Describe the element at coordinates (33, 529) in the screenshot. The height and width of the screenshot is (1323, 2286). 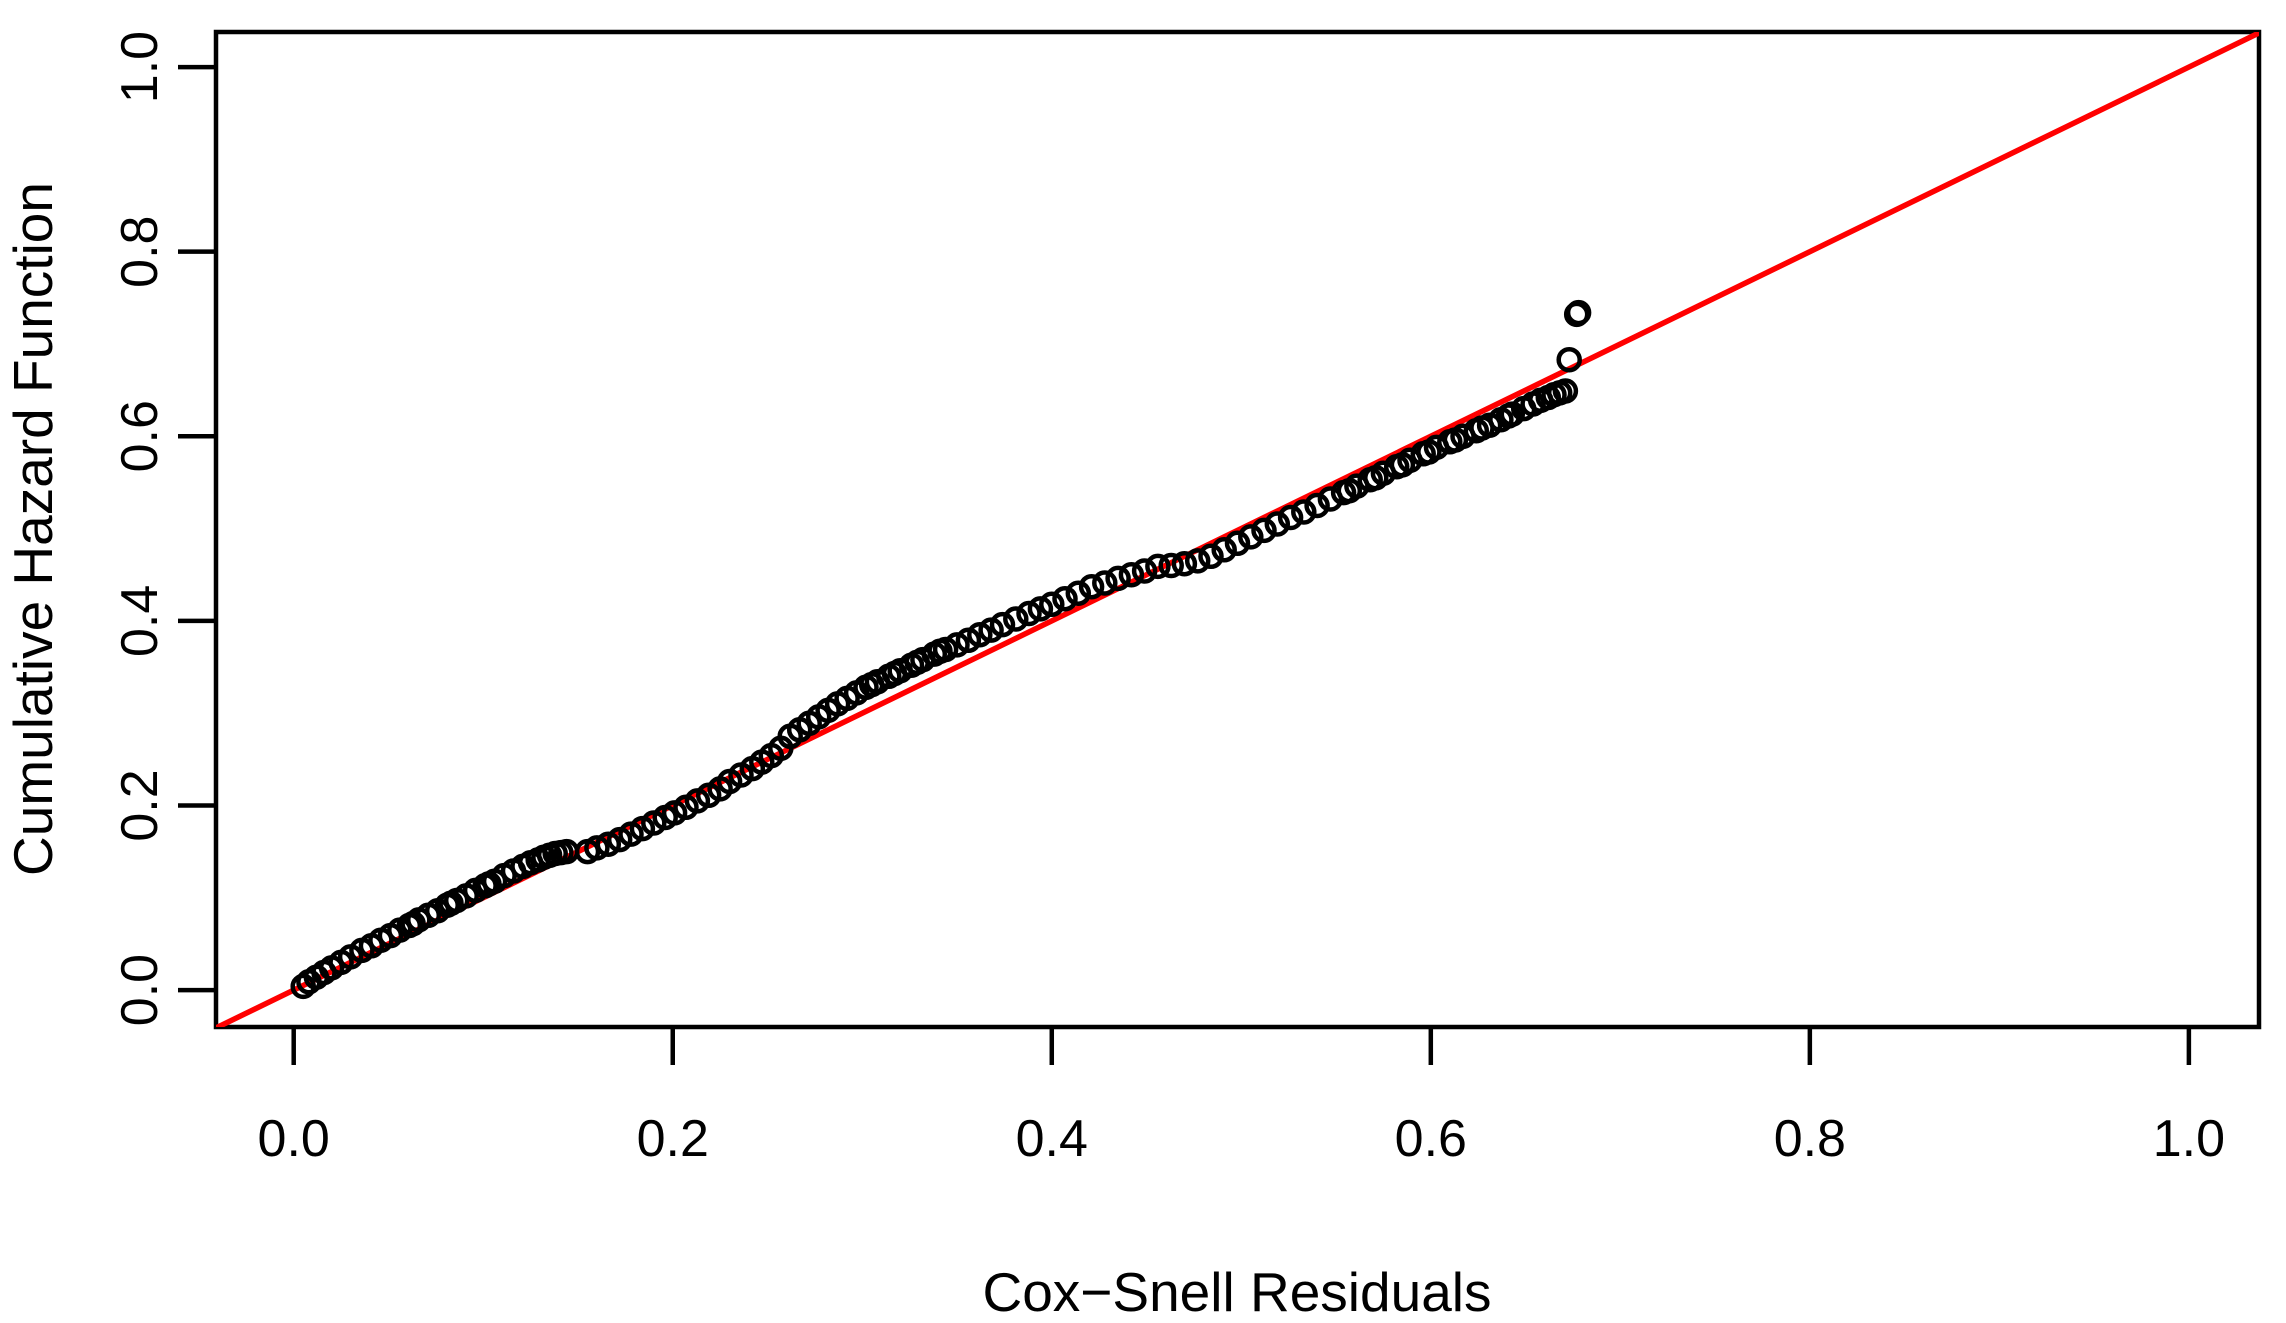
I see `y-axis-title: Cumulative Hazard Function` at that location.